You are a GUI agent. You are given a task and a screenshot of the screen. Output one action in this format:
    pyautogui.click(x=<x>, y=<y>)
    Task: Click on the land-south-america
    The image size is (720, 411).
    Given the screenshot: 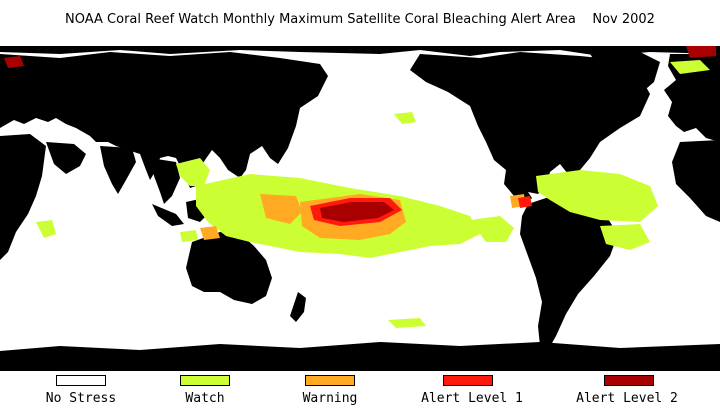 What is the action you would take?
    pyautogui.click(x=569, y=273)
    